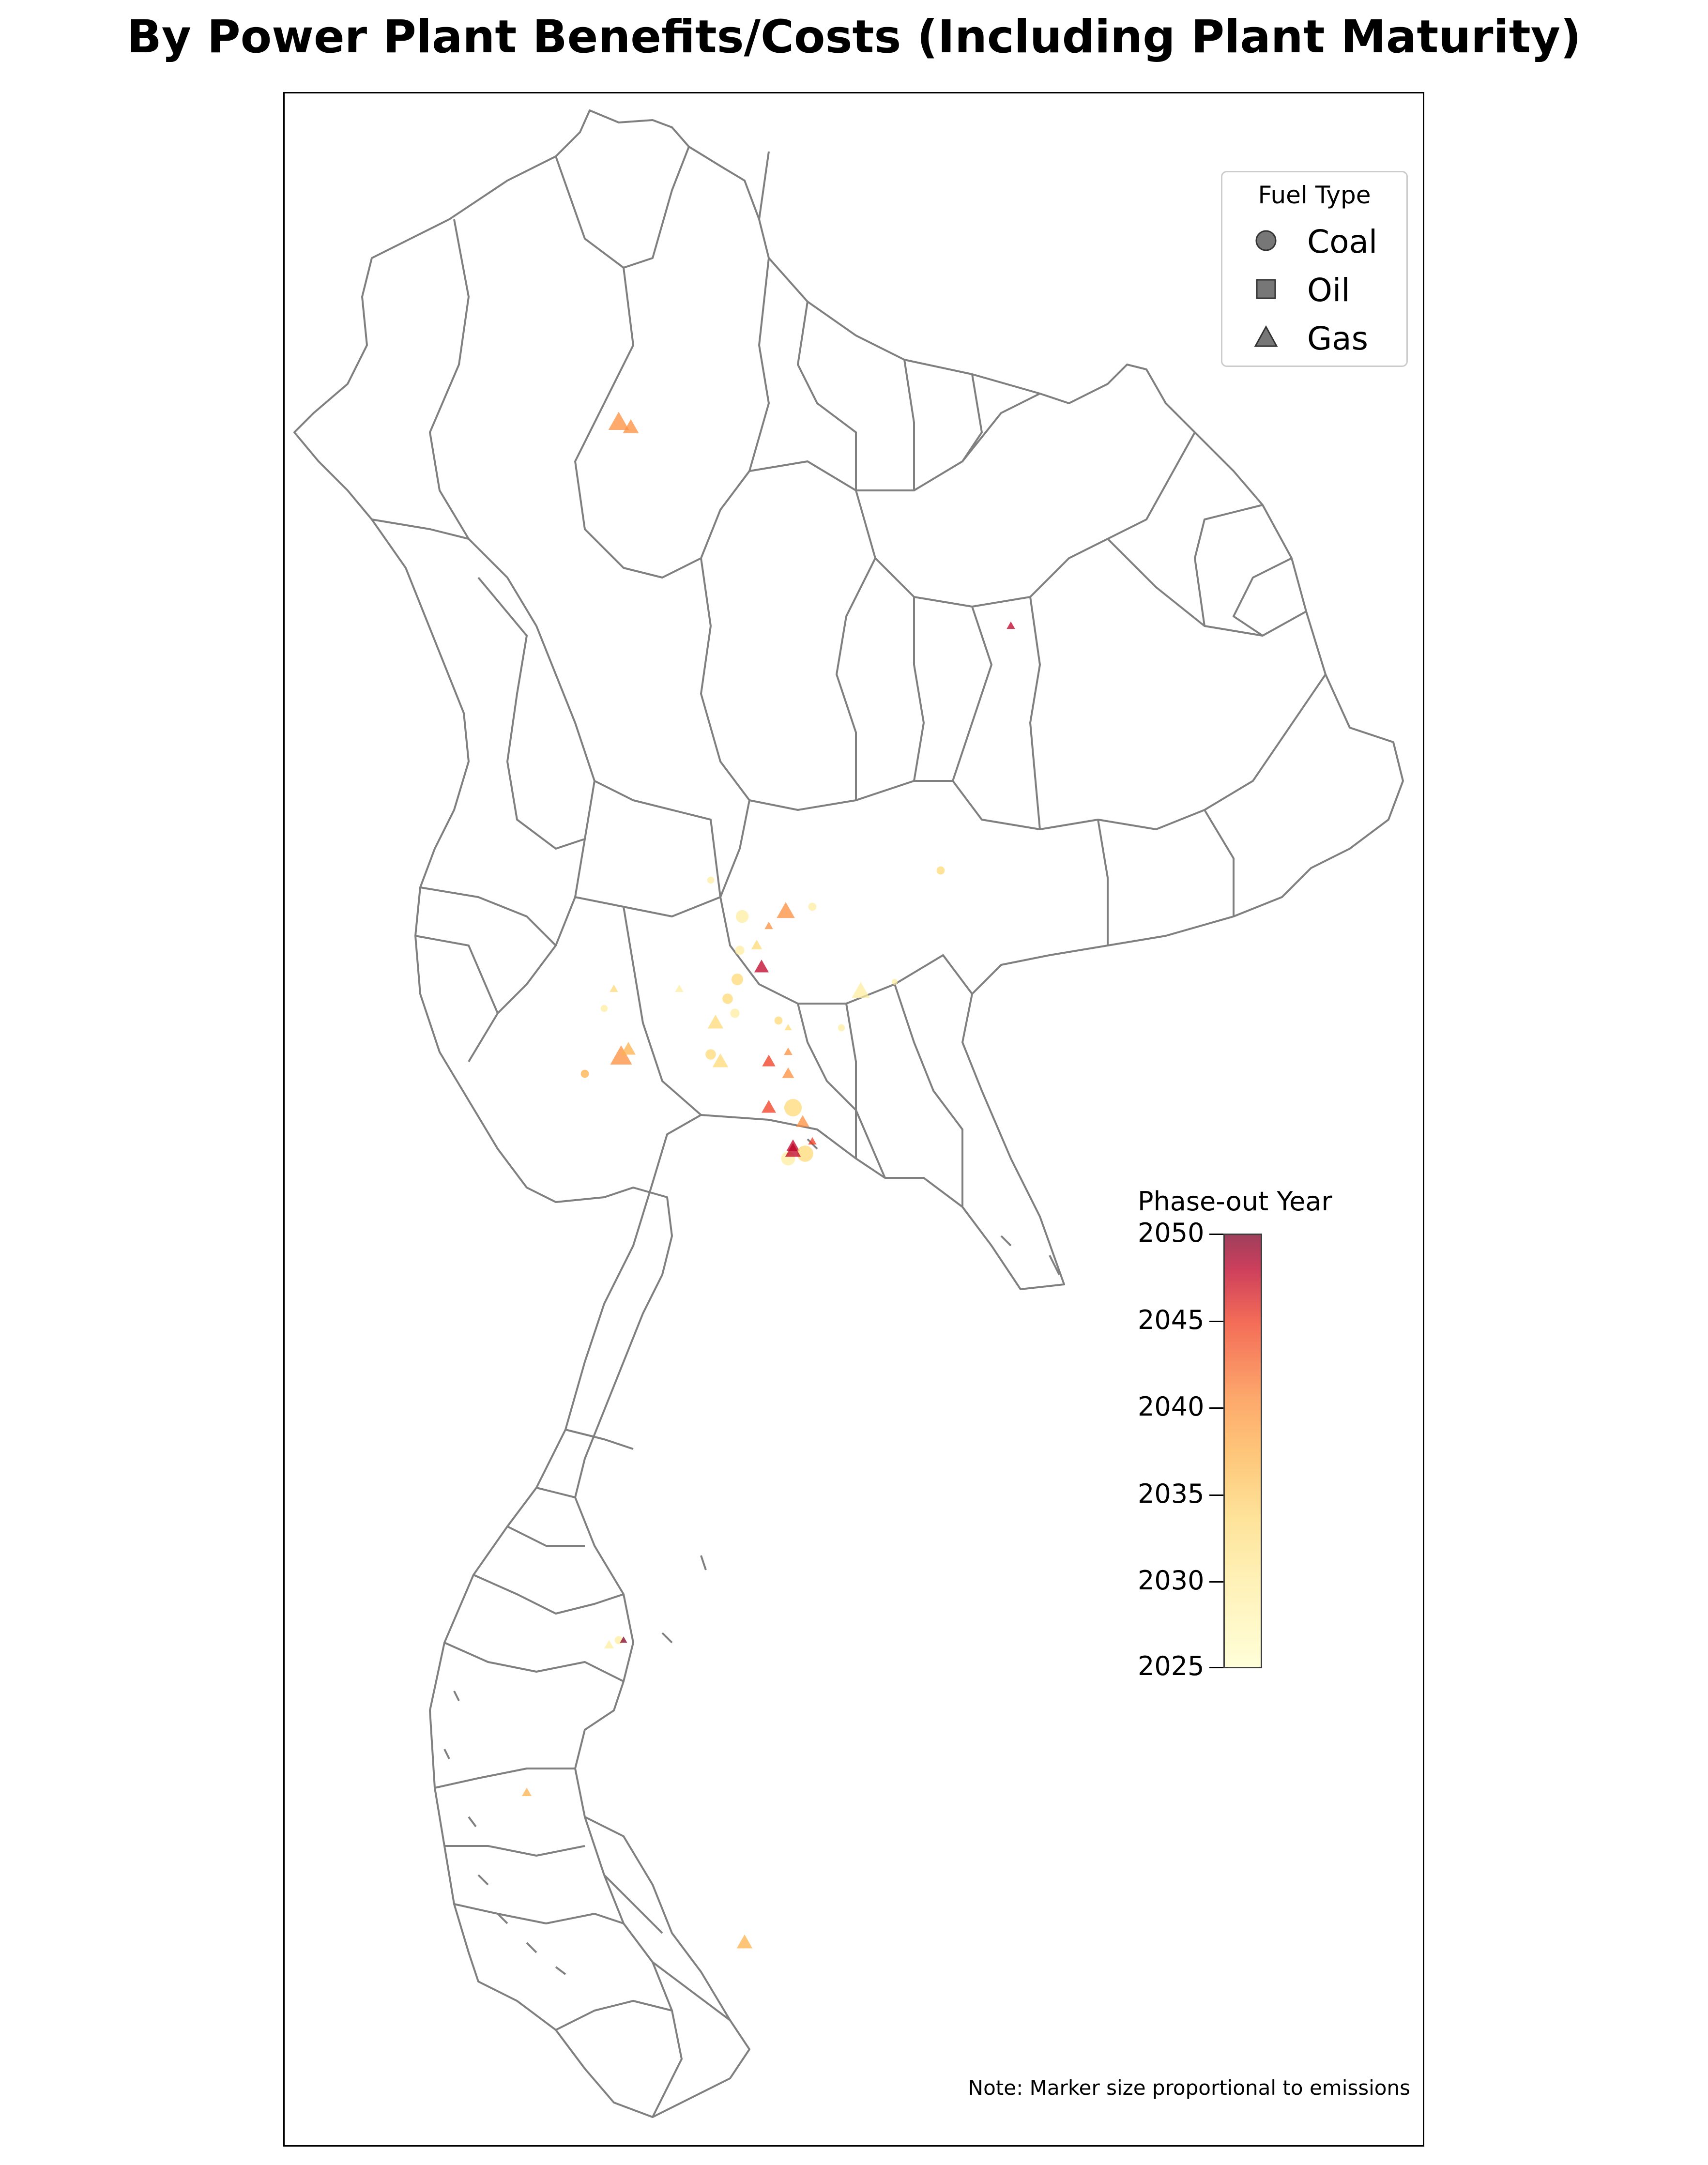 The height and width of the screenshot is (2165, 1708). I want to click on colorbar-label-2045: 2045, so click(1171, 1320).